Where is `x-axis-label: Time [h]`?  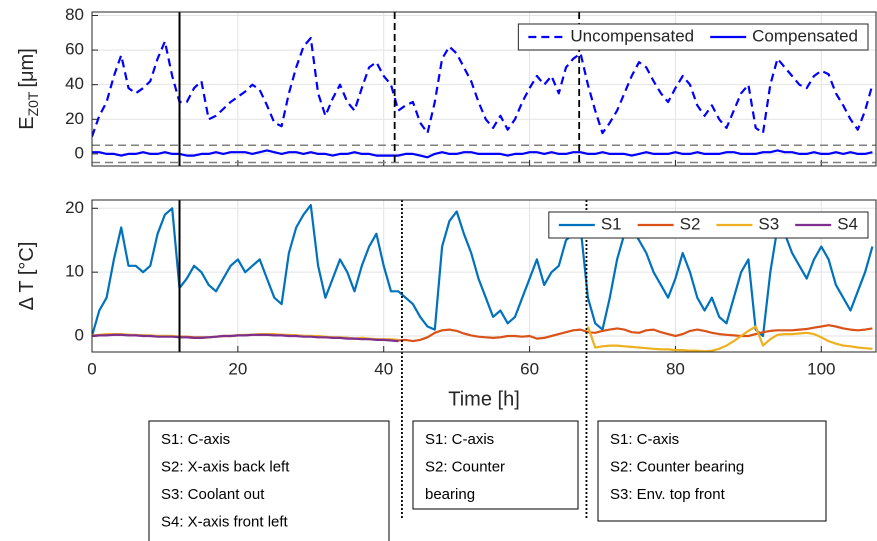
x-axis-label: Time [h] is located at coordinates (484, 399).